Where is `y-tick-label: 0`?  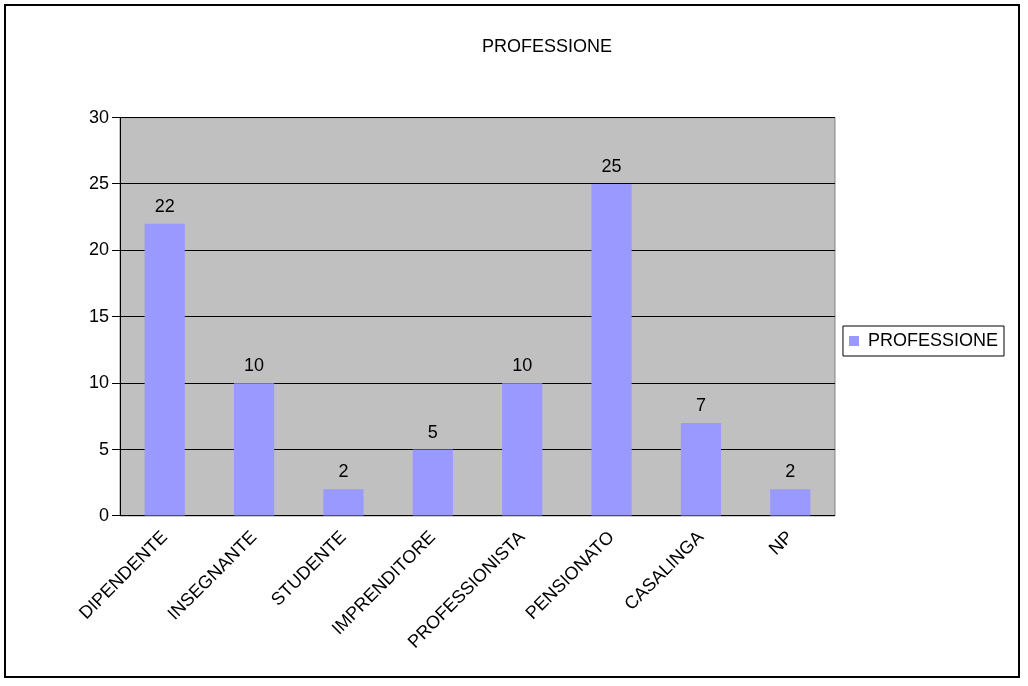
y-tick-label: 0 is located at coordinates (104, 514).